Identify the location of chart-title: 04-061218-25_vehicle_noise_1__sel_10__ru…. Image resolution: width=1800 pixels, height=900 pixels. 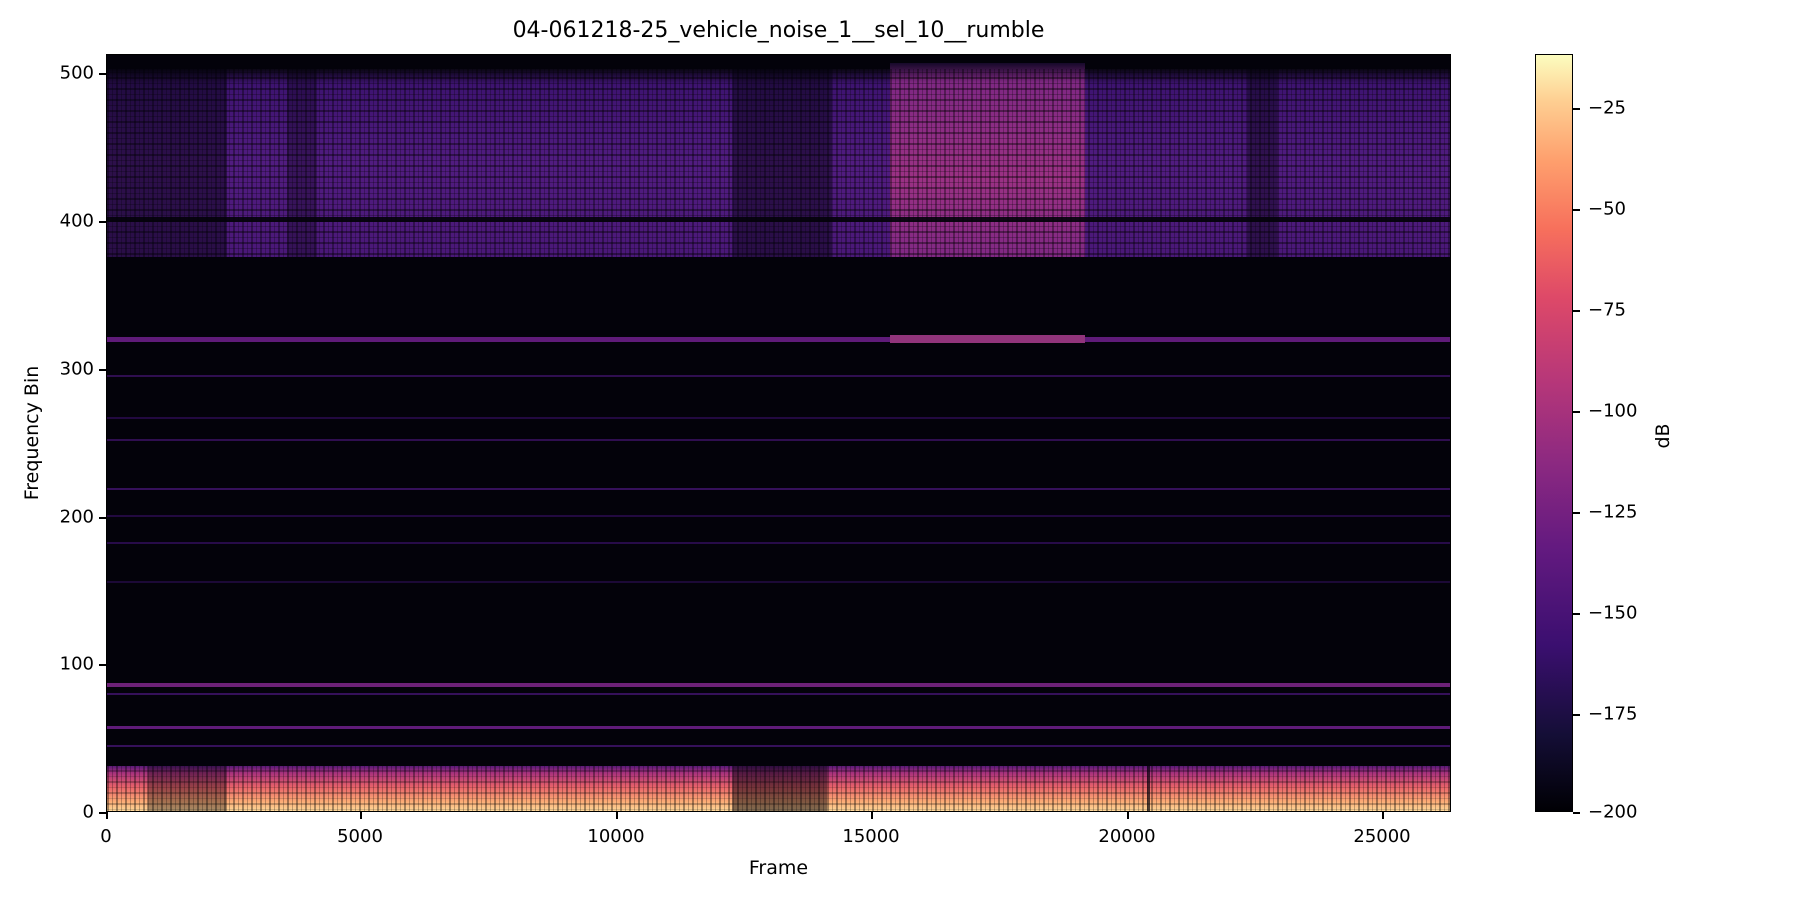
(778, 30).